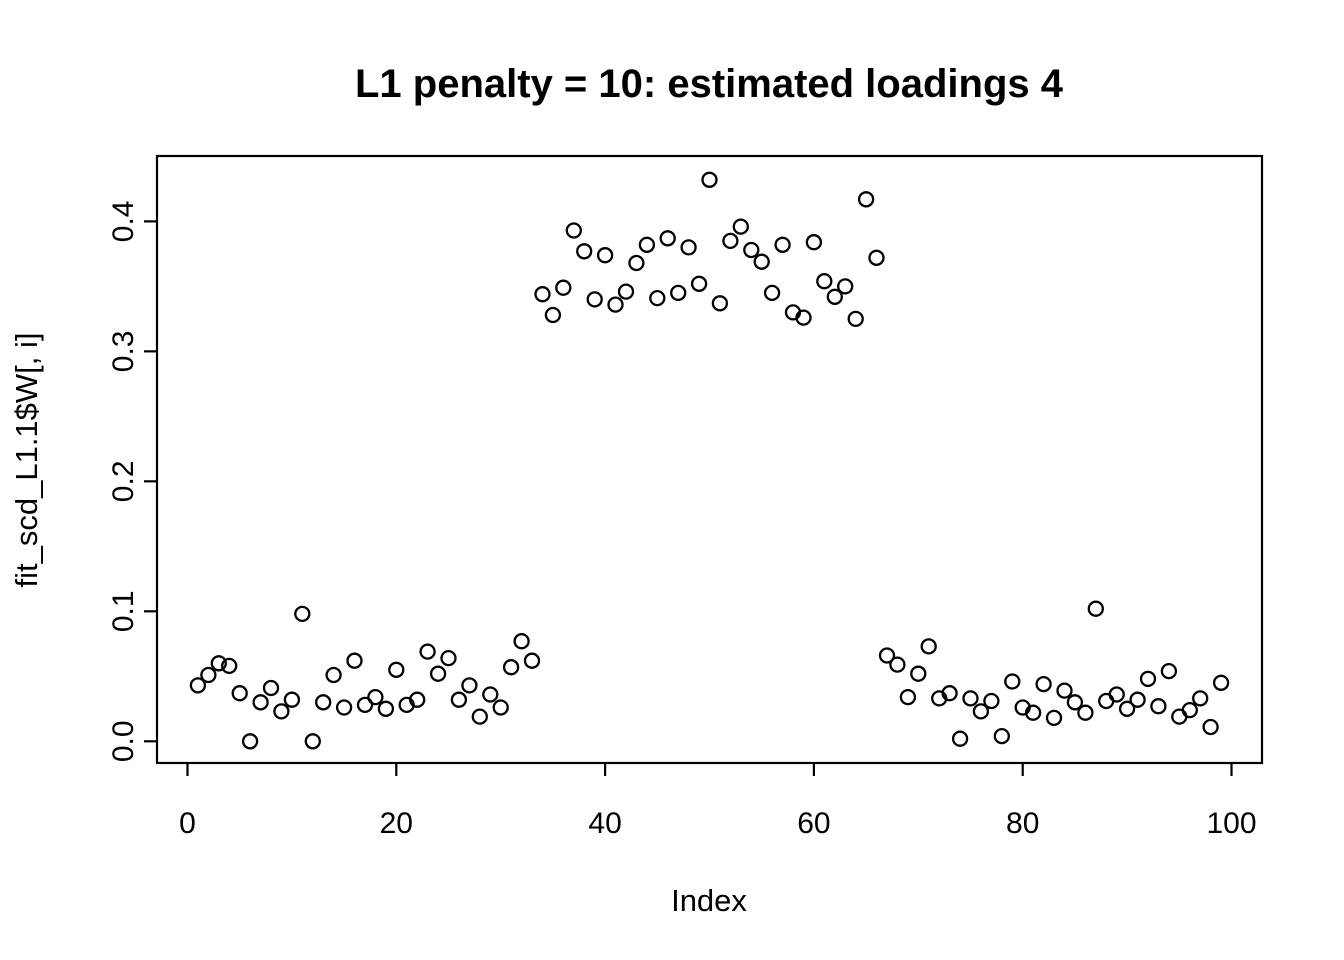 This screenshot has height=960, width=1344. Describe the element at coordinates (604, 823) in the screenshot. I see `x-tick-label: 40` at that location.